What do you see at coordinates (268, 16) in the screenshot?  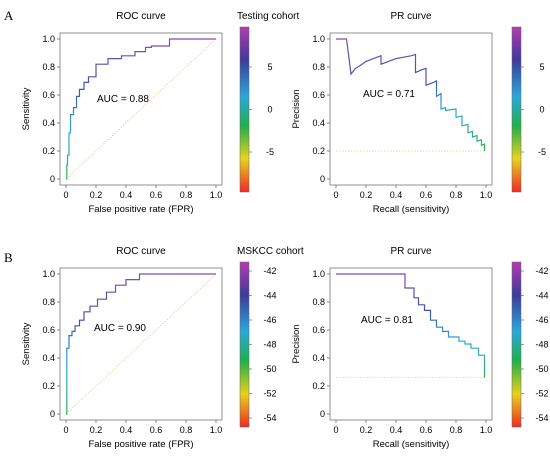 I see `cohort-title-testing: Testing cohort` at bounding box center [268, 16].